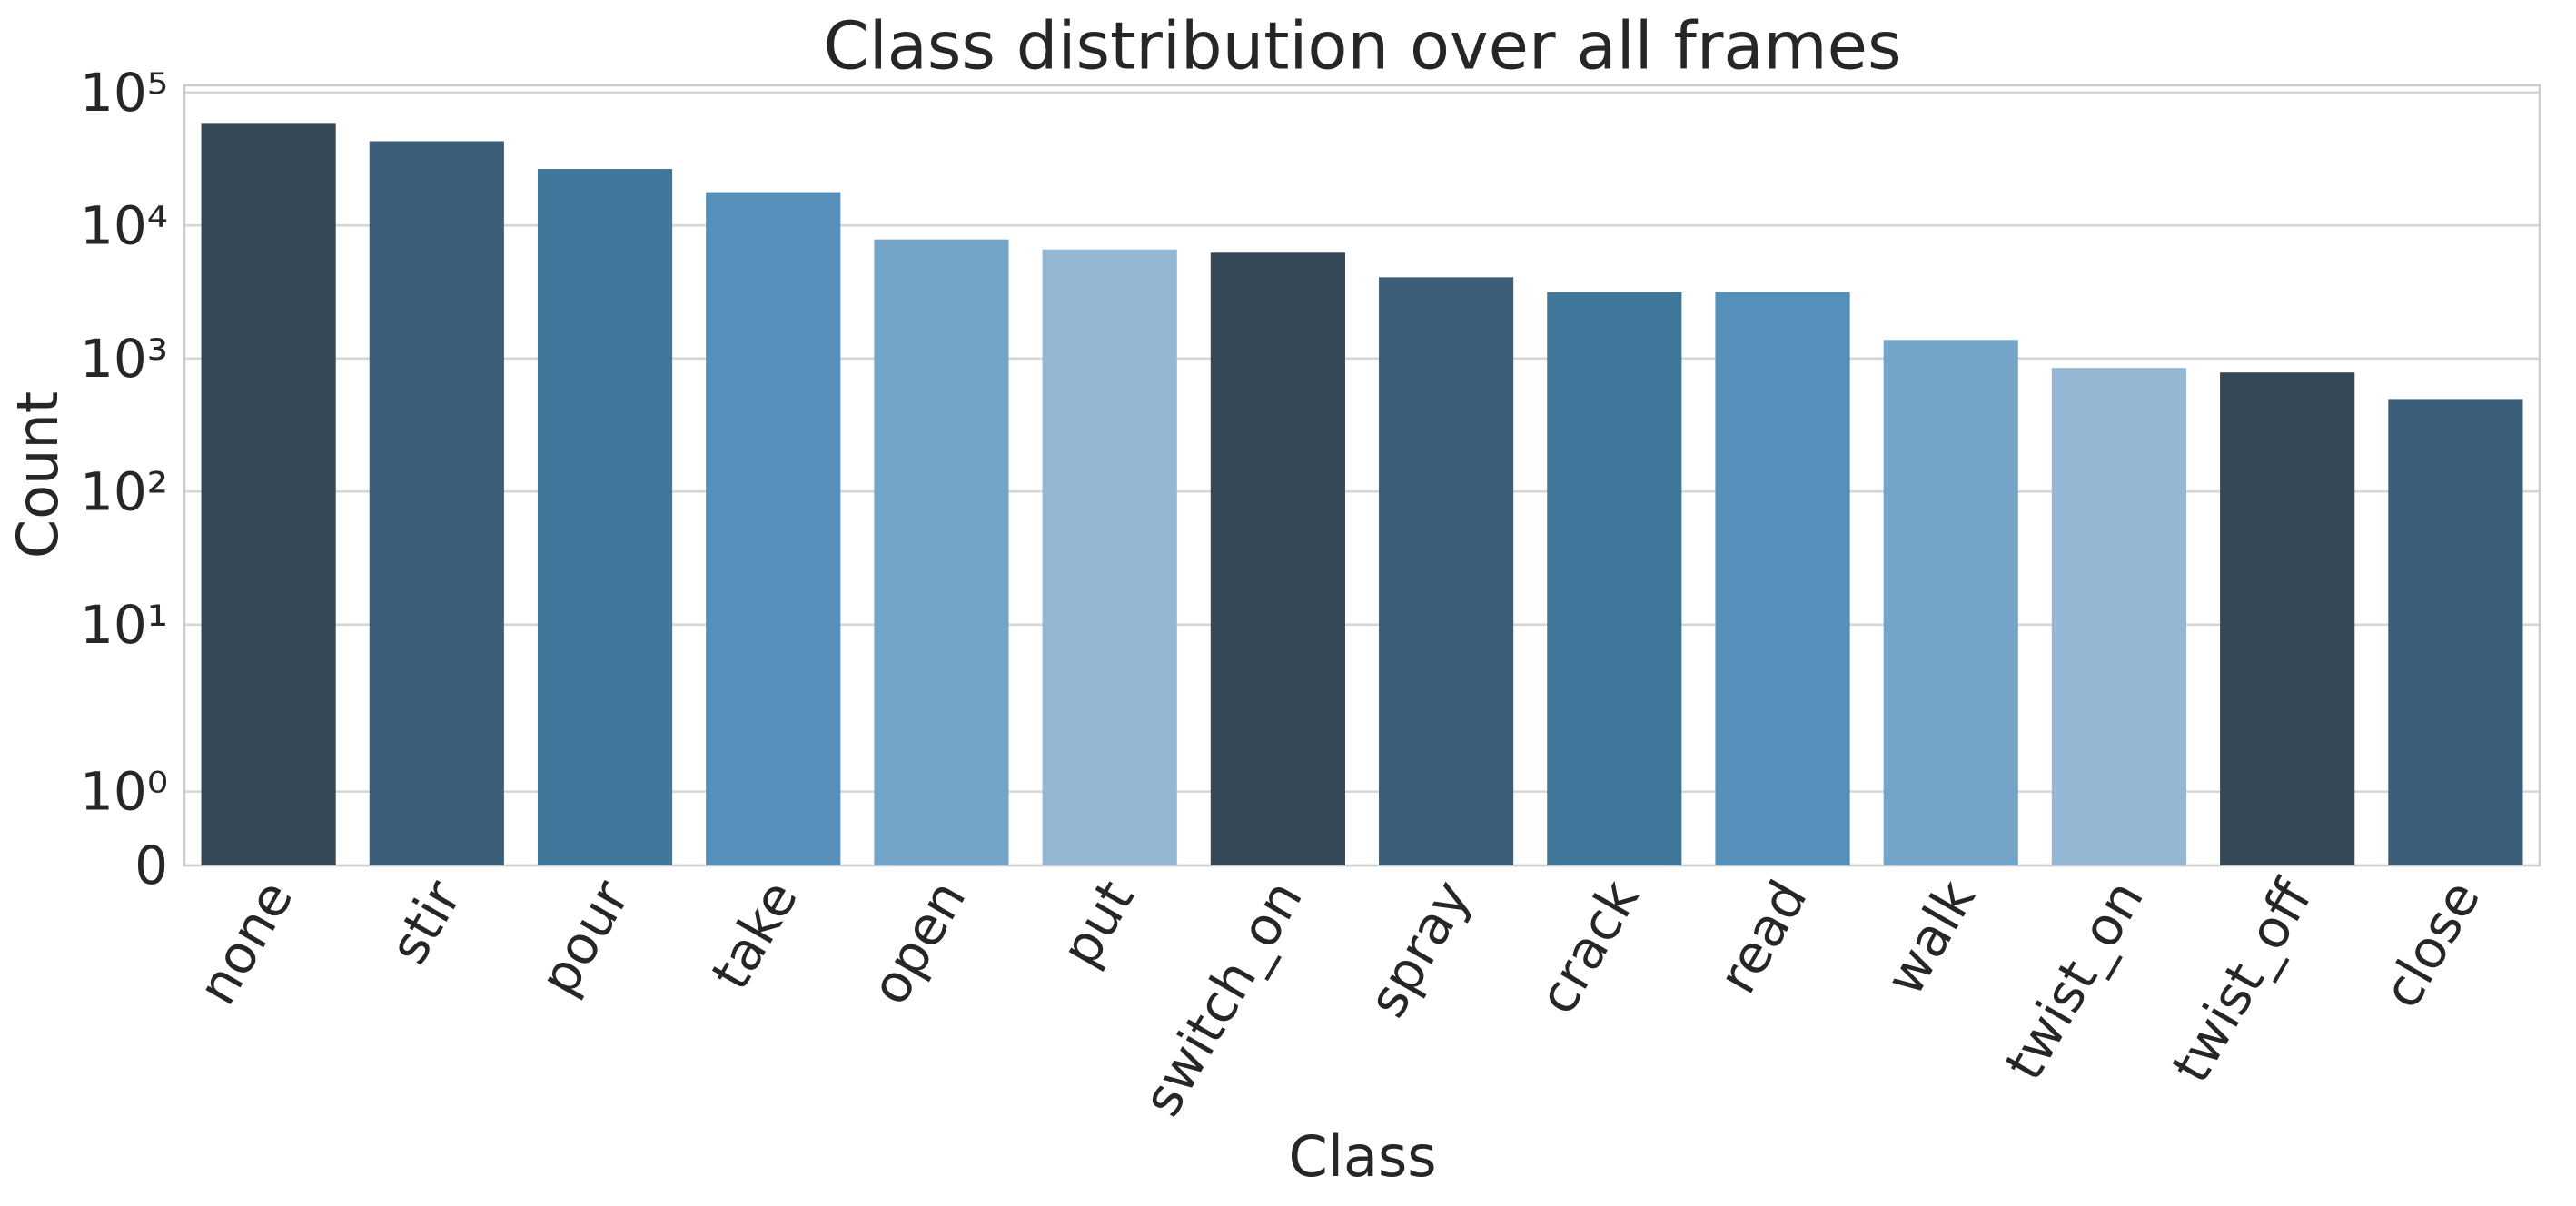  What do you see at coordinates (124, 359) in the screenshot?
I see `y-tick-label: 10³` at bounding box center [124, 359].